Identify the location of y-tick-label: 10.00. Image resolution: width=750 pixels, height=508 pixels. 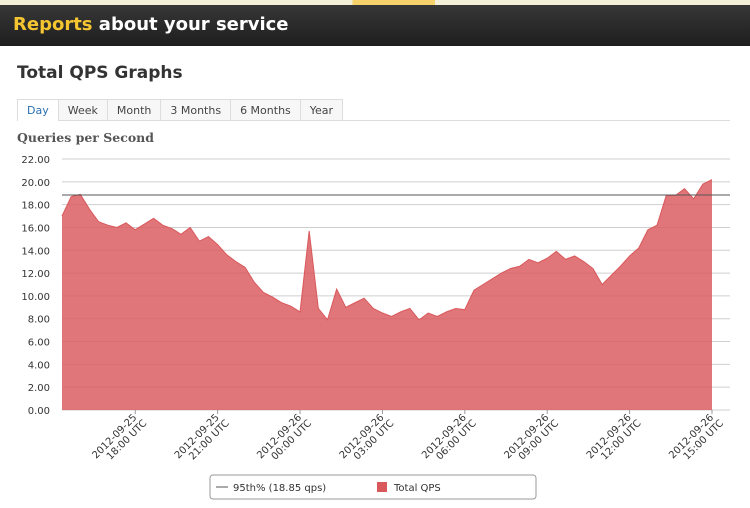
(35, 297).